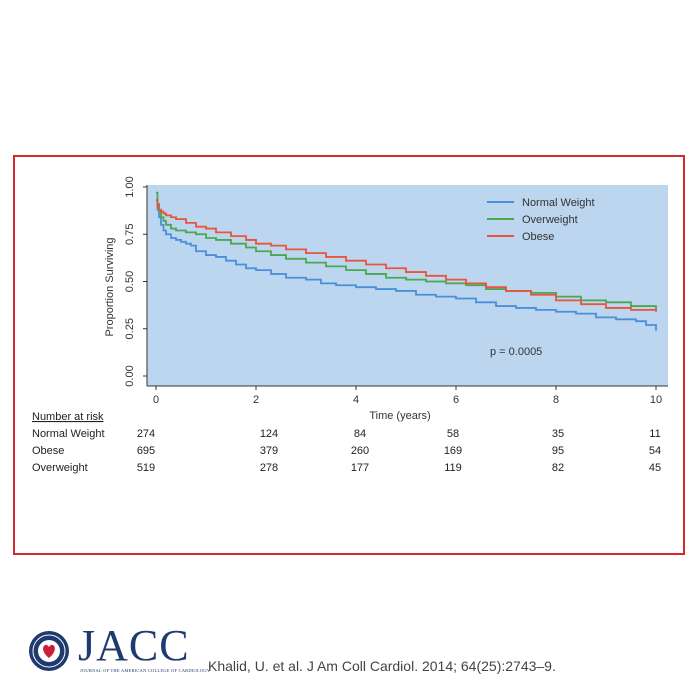 This screenshot has height=700, width=700. I want to click on risk-cell: 58, so click(453, 434).